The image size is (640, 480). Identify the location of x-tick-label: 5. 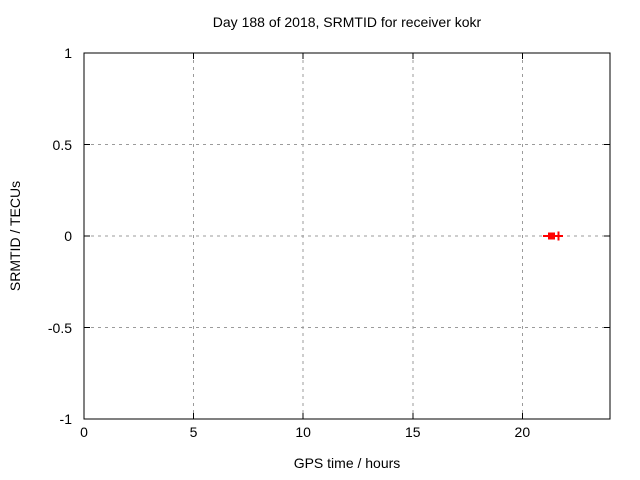
(193, 432).